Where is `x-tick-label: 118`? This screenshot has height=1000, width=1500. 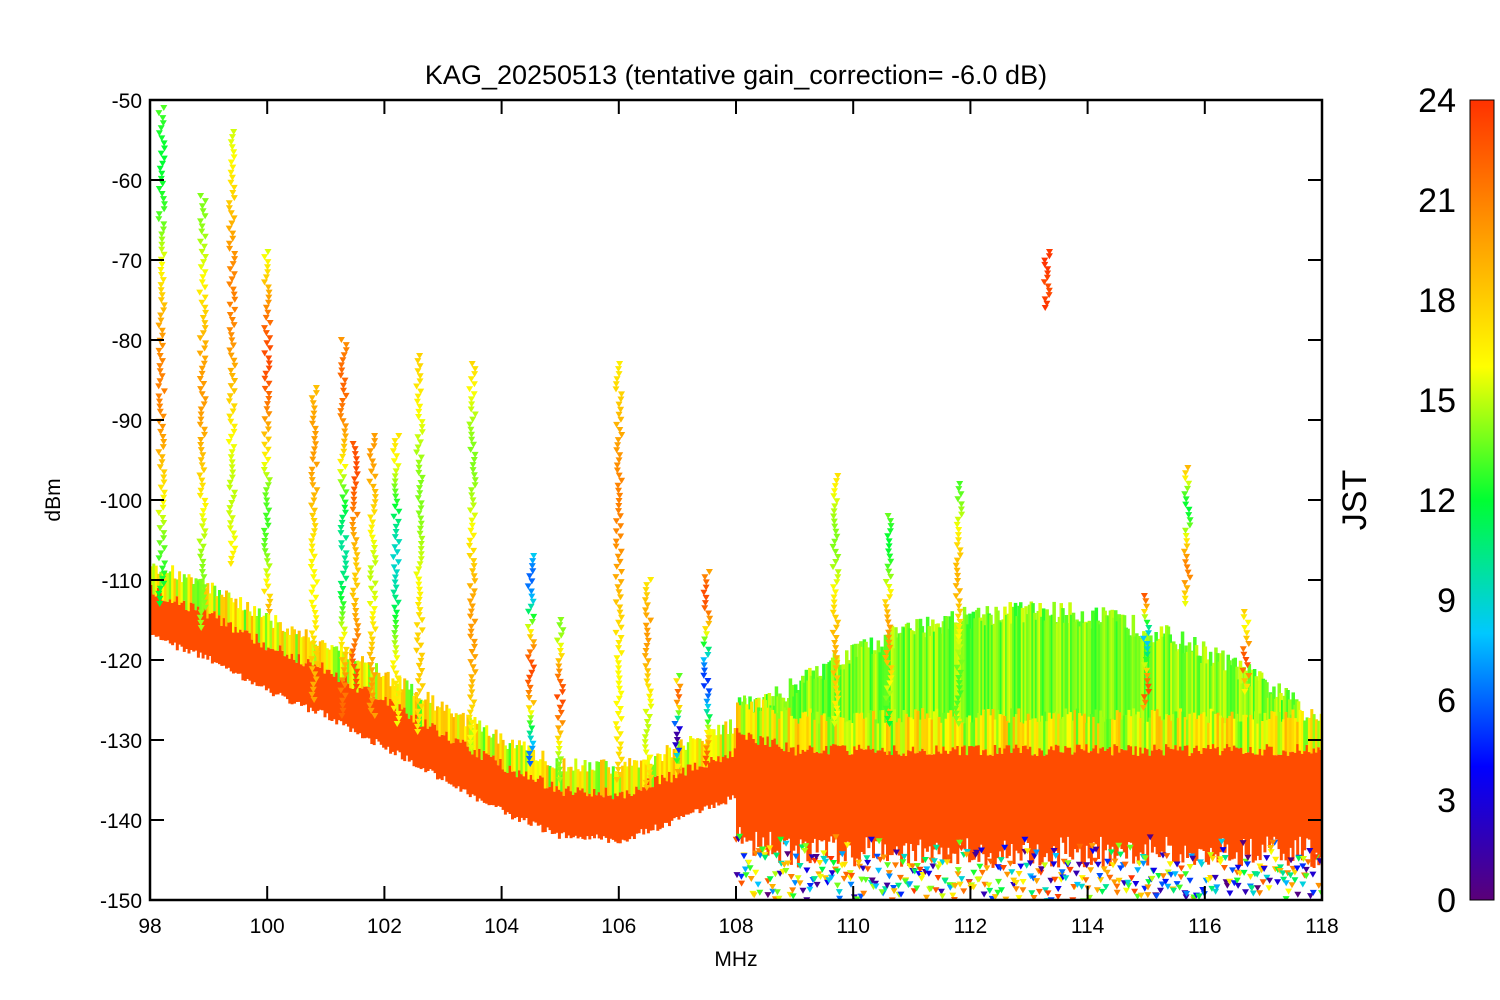
x-tick-label: 118 is located at coordinates (1321, 926).